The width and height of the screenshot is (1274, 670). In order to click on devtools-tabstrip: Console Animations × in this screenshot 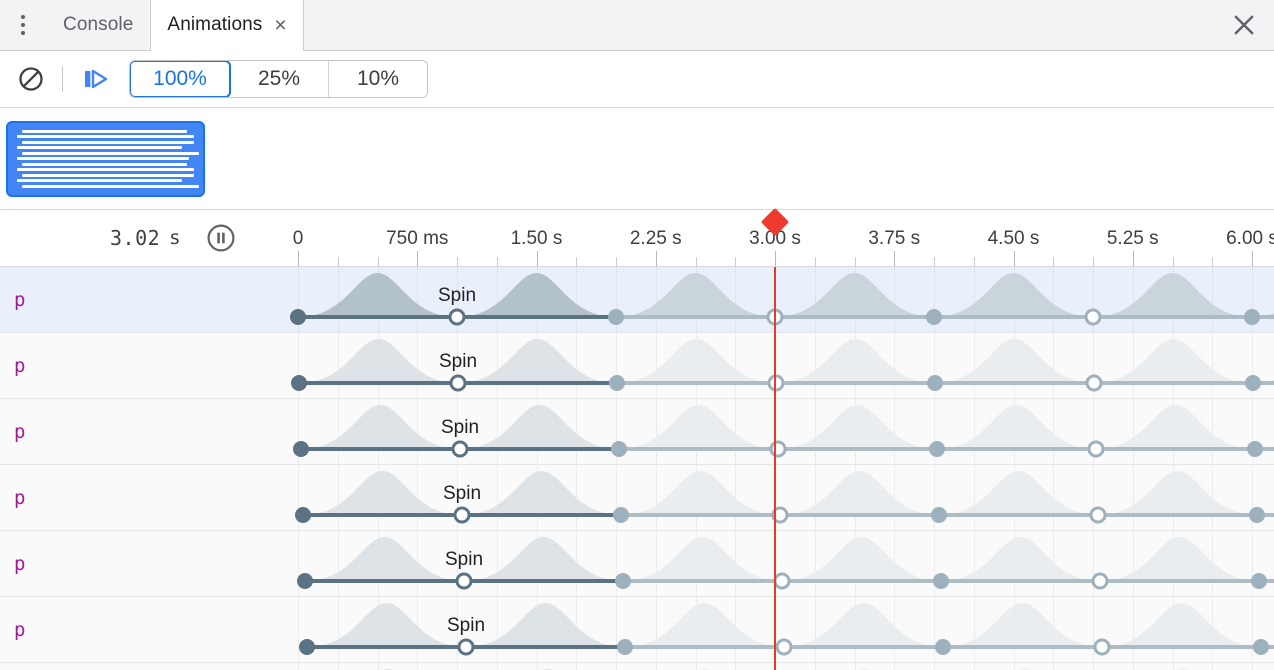, I will do `click(637, 25)`.